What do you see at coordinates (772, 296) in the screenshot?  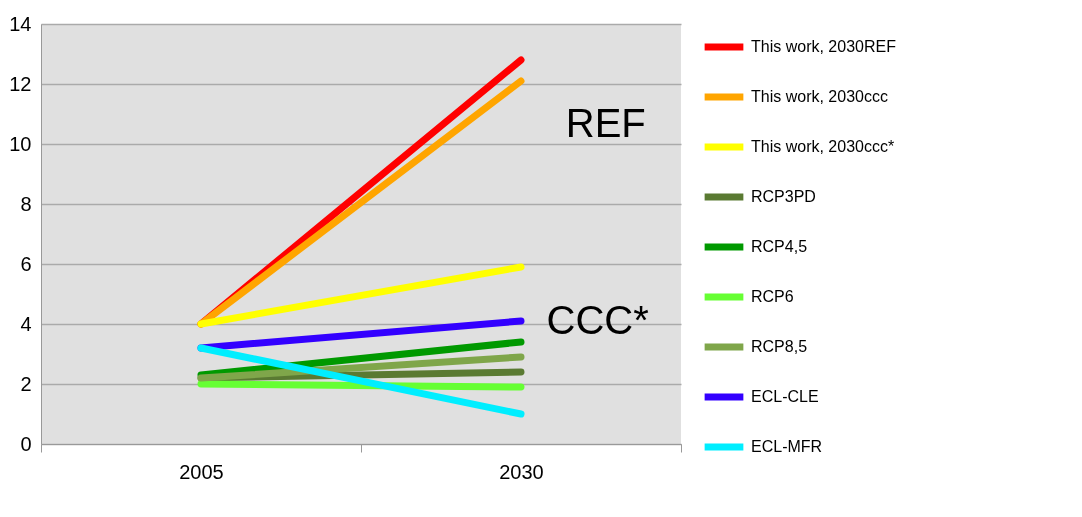 I see `legend-label: RCP6` at bounding box center [772, 296].